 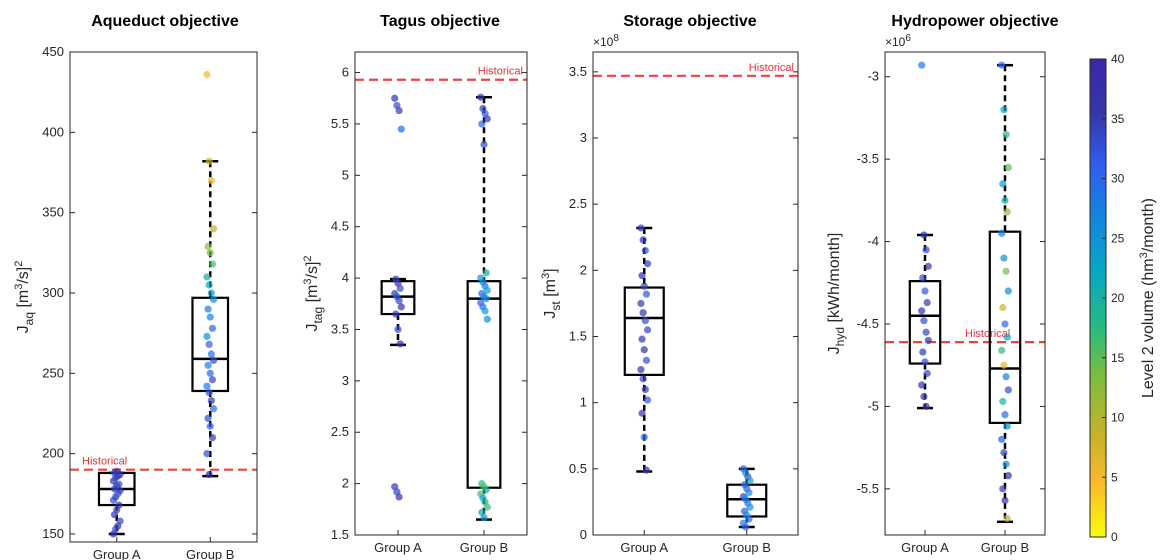 What do you see at coordinates (340, 328) in the screenshot?
I see `y-tick-label: 3.5` at bounding box center [340, 328].